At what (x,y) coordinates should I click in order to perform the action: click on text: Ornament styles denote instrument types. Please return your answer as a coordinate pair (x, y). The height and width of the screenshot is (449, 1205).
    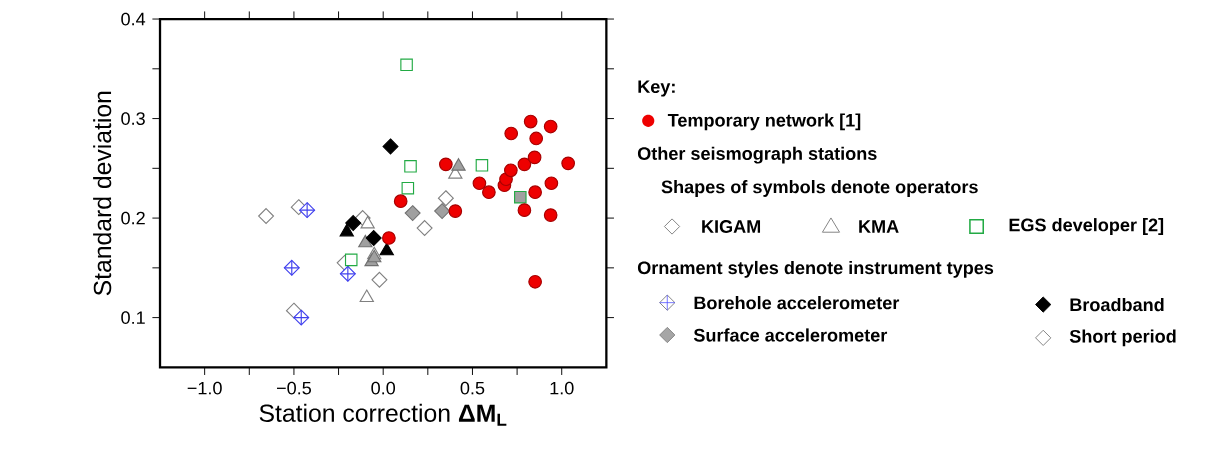
    Looking at the image, I should click on (815, 269).